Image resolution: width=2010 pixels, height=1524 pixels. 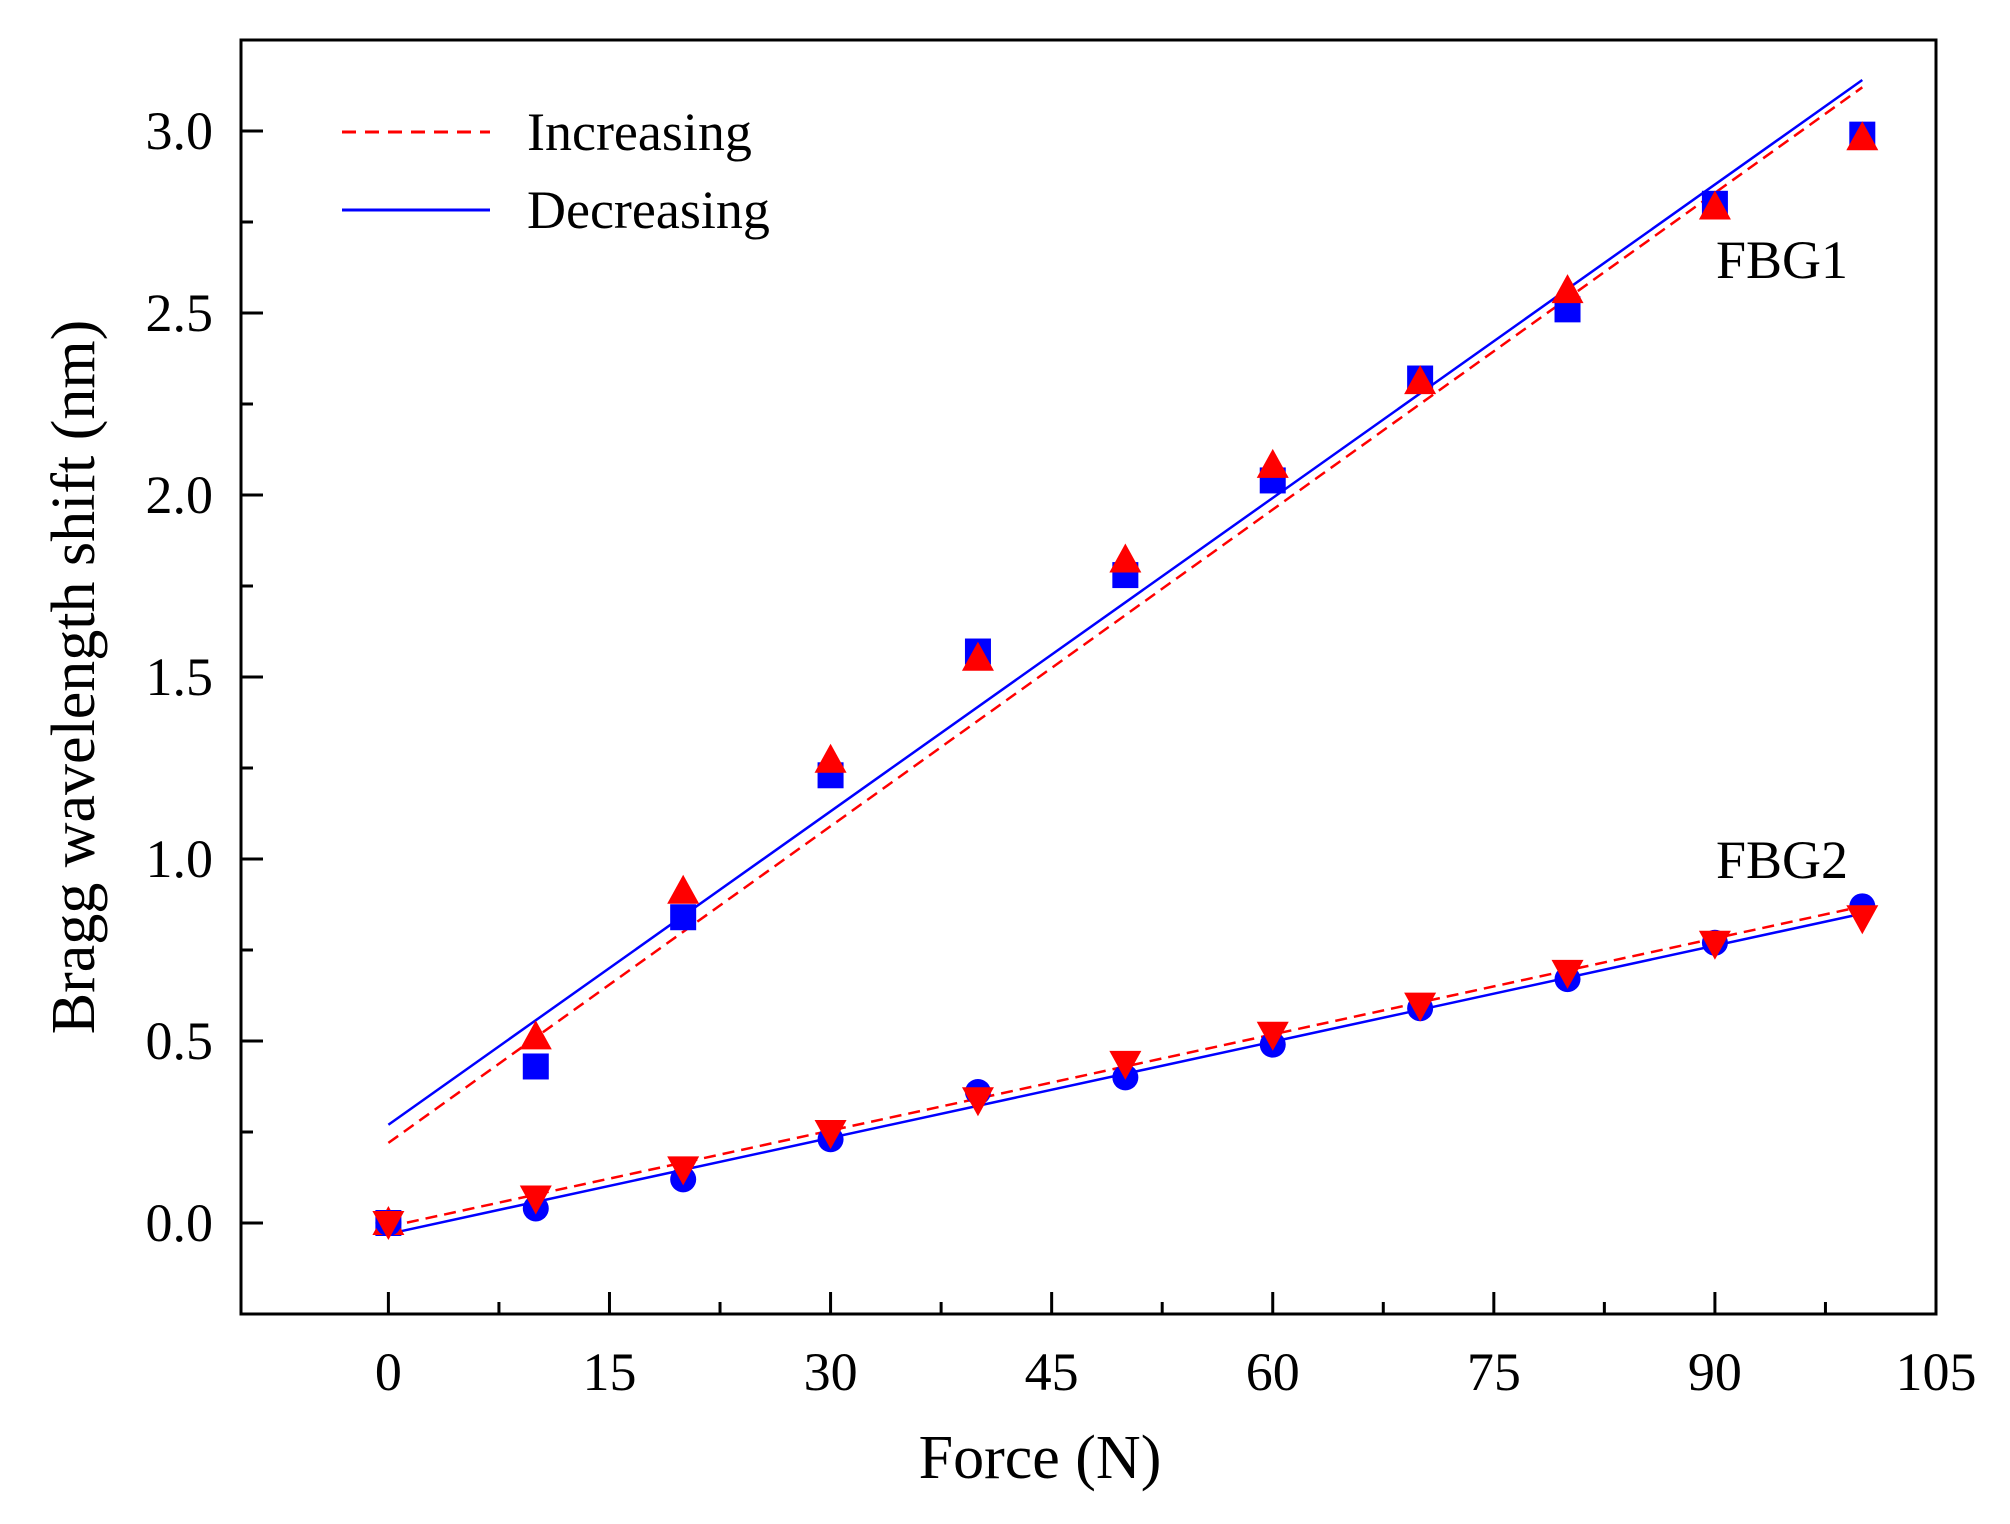 I want to click on x-tick-label: 75, so click(x=1494, y=1372).